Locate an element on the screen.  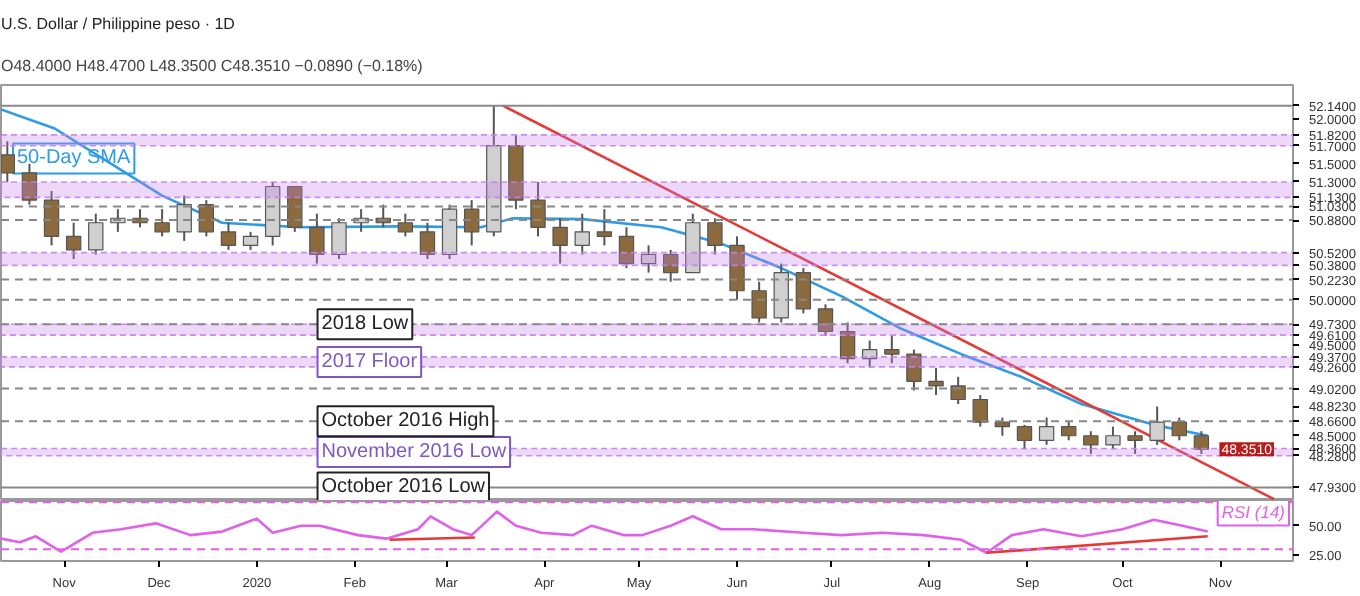
ref-line-label: October 2016 High is located at coordinates (405, 421).